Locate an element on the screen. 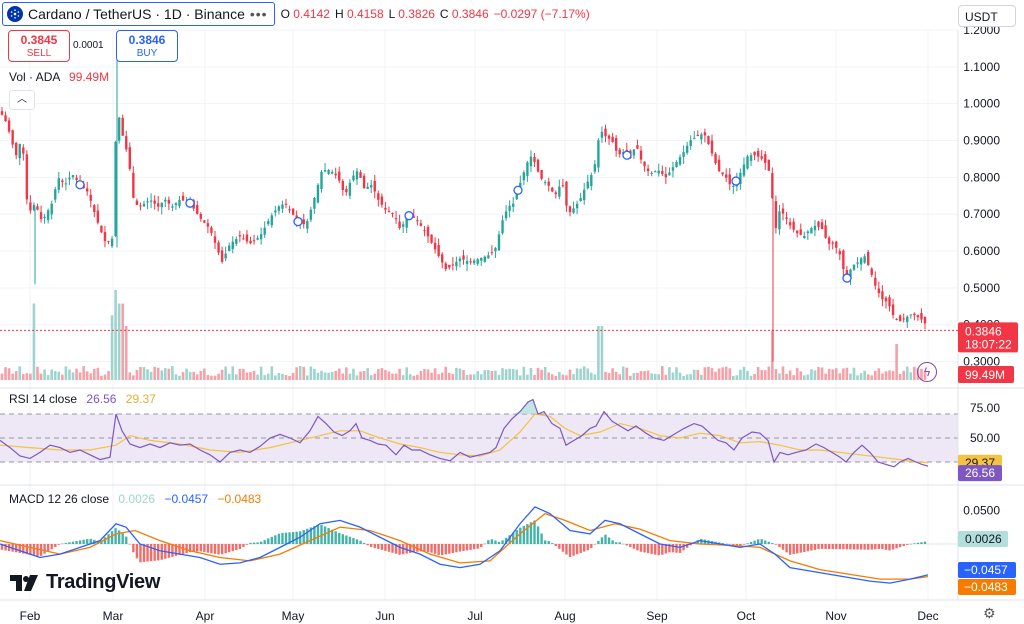  event-marker is located at coordinates (736, 181).